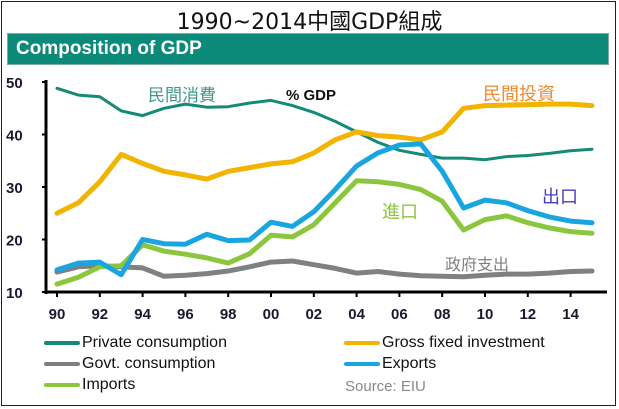 This screenshot has height=409, width=619. Describe the element at coordinates (308, 49) in the screenshot. I see `chart-banner: Composition of GDP` at that location.